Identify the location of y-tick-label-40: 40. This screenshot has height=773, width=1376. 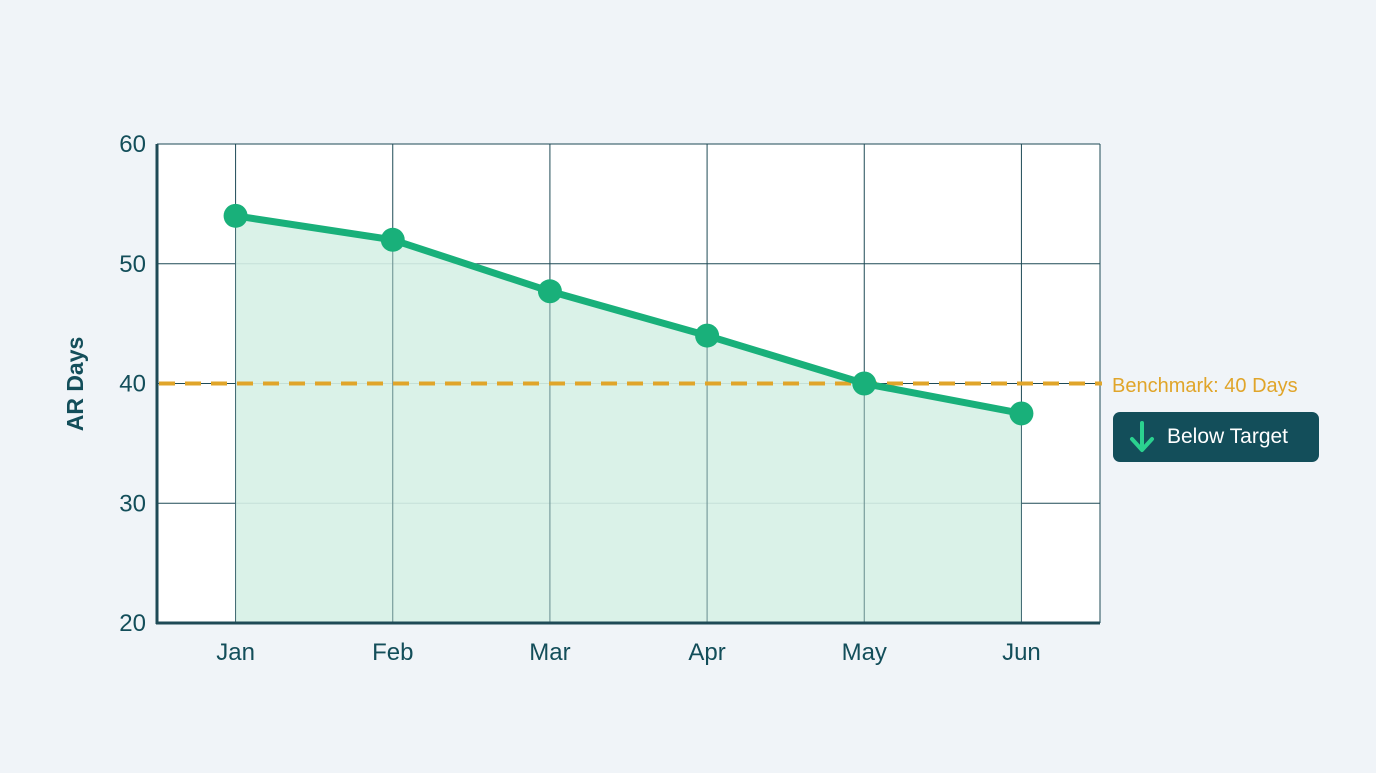
(132, 384).